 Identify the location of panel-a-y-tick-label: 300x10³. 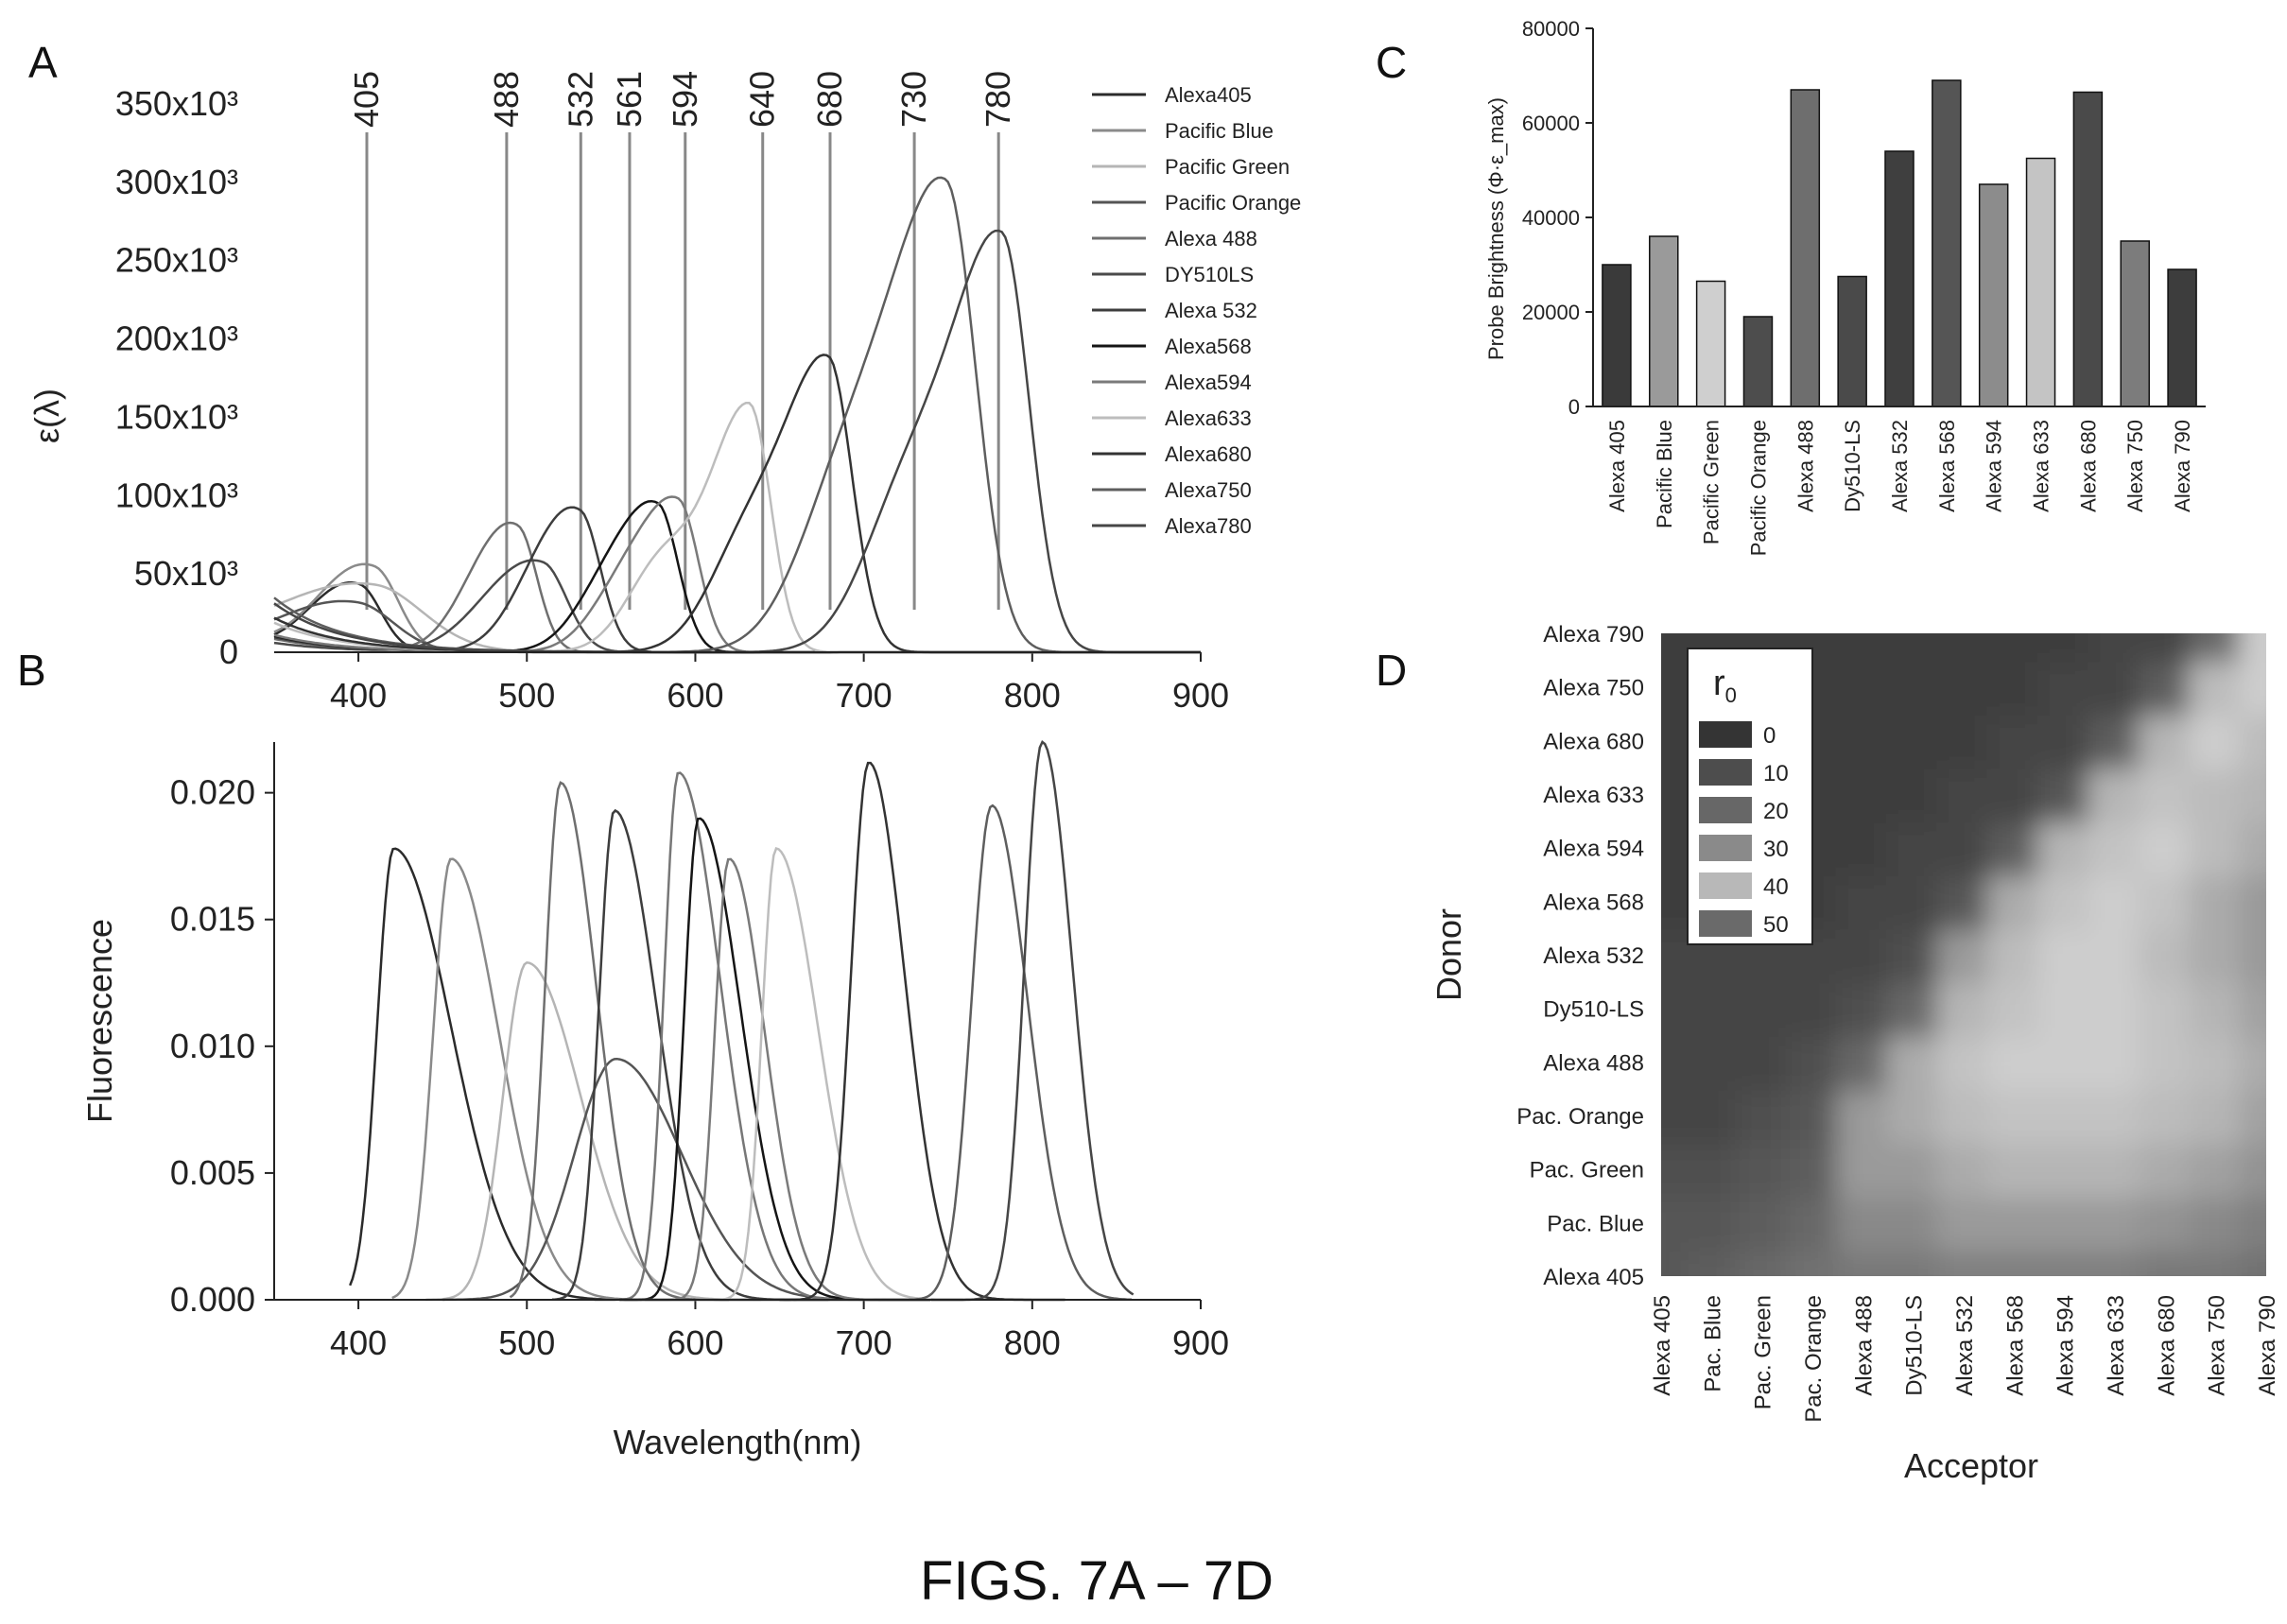
(176, 182).